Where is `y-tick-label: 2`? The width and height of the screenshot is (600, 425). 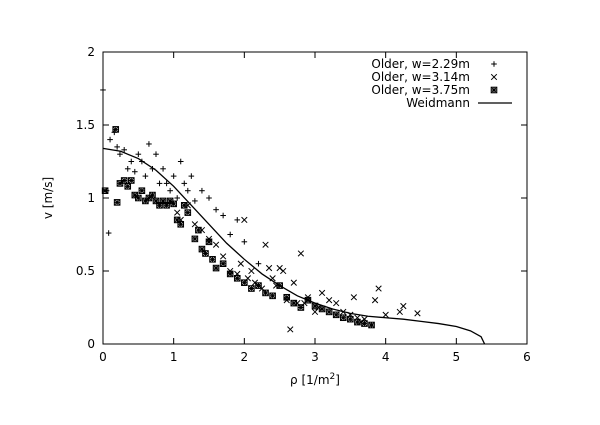
y-tick-label: 2 is located at coordinates (91, 52).